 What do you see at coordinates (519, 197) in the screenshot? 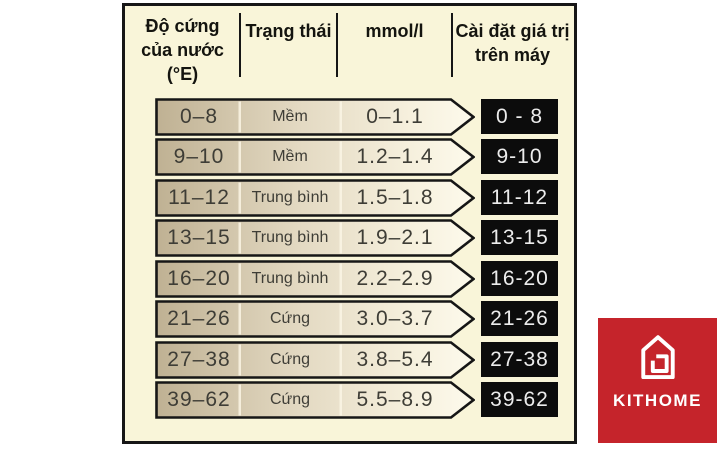
I see `machine-setting-value: 11-12` at bounding box center [519, 197].